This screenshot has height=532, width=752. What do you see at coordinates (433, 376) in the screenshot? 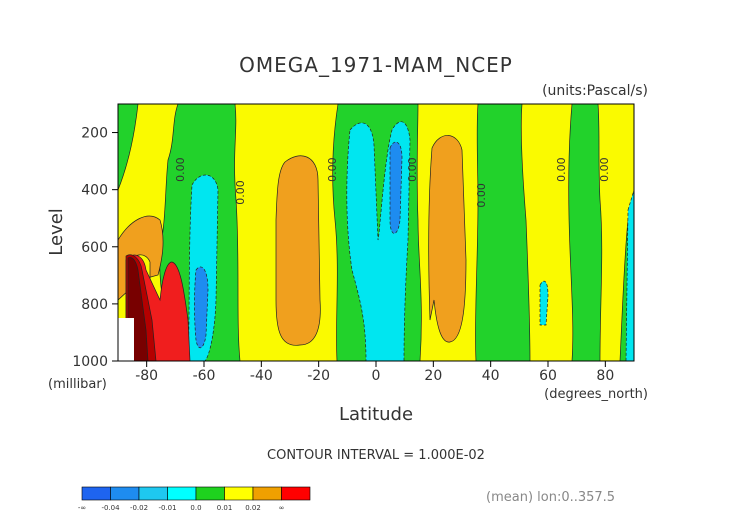
I see `x-tick-label: 20` at bounding box center [433, 376].